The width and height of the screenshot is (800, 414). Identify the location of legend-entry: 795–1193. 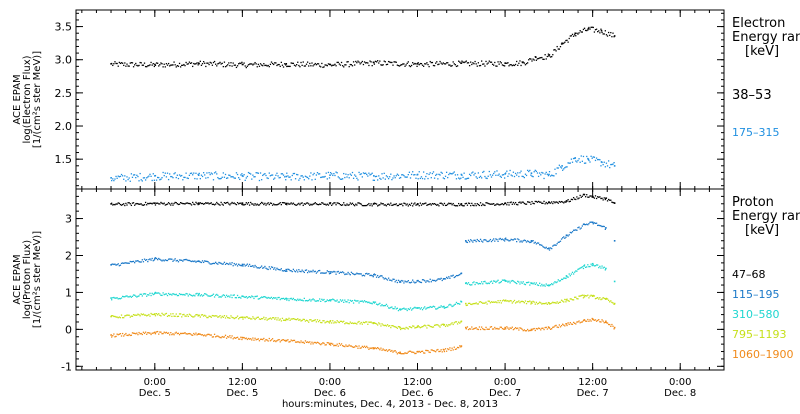
(759, 334).